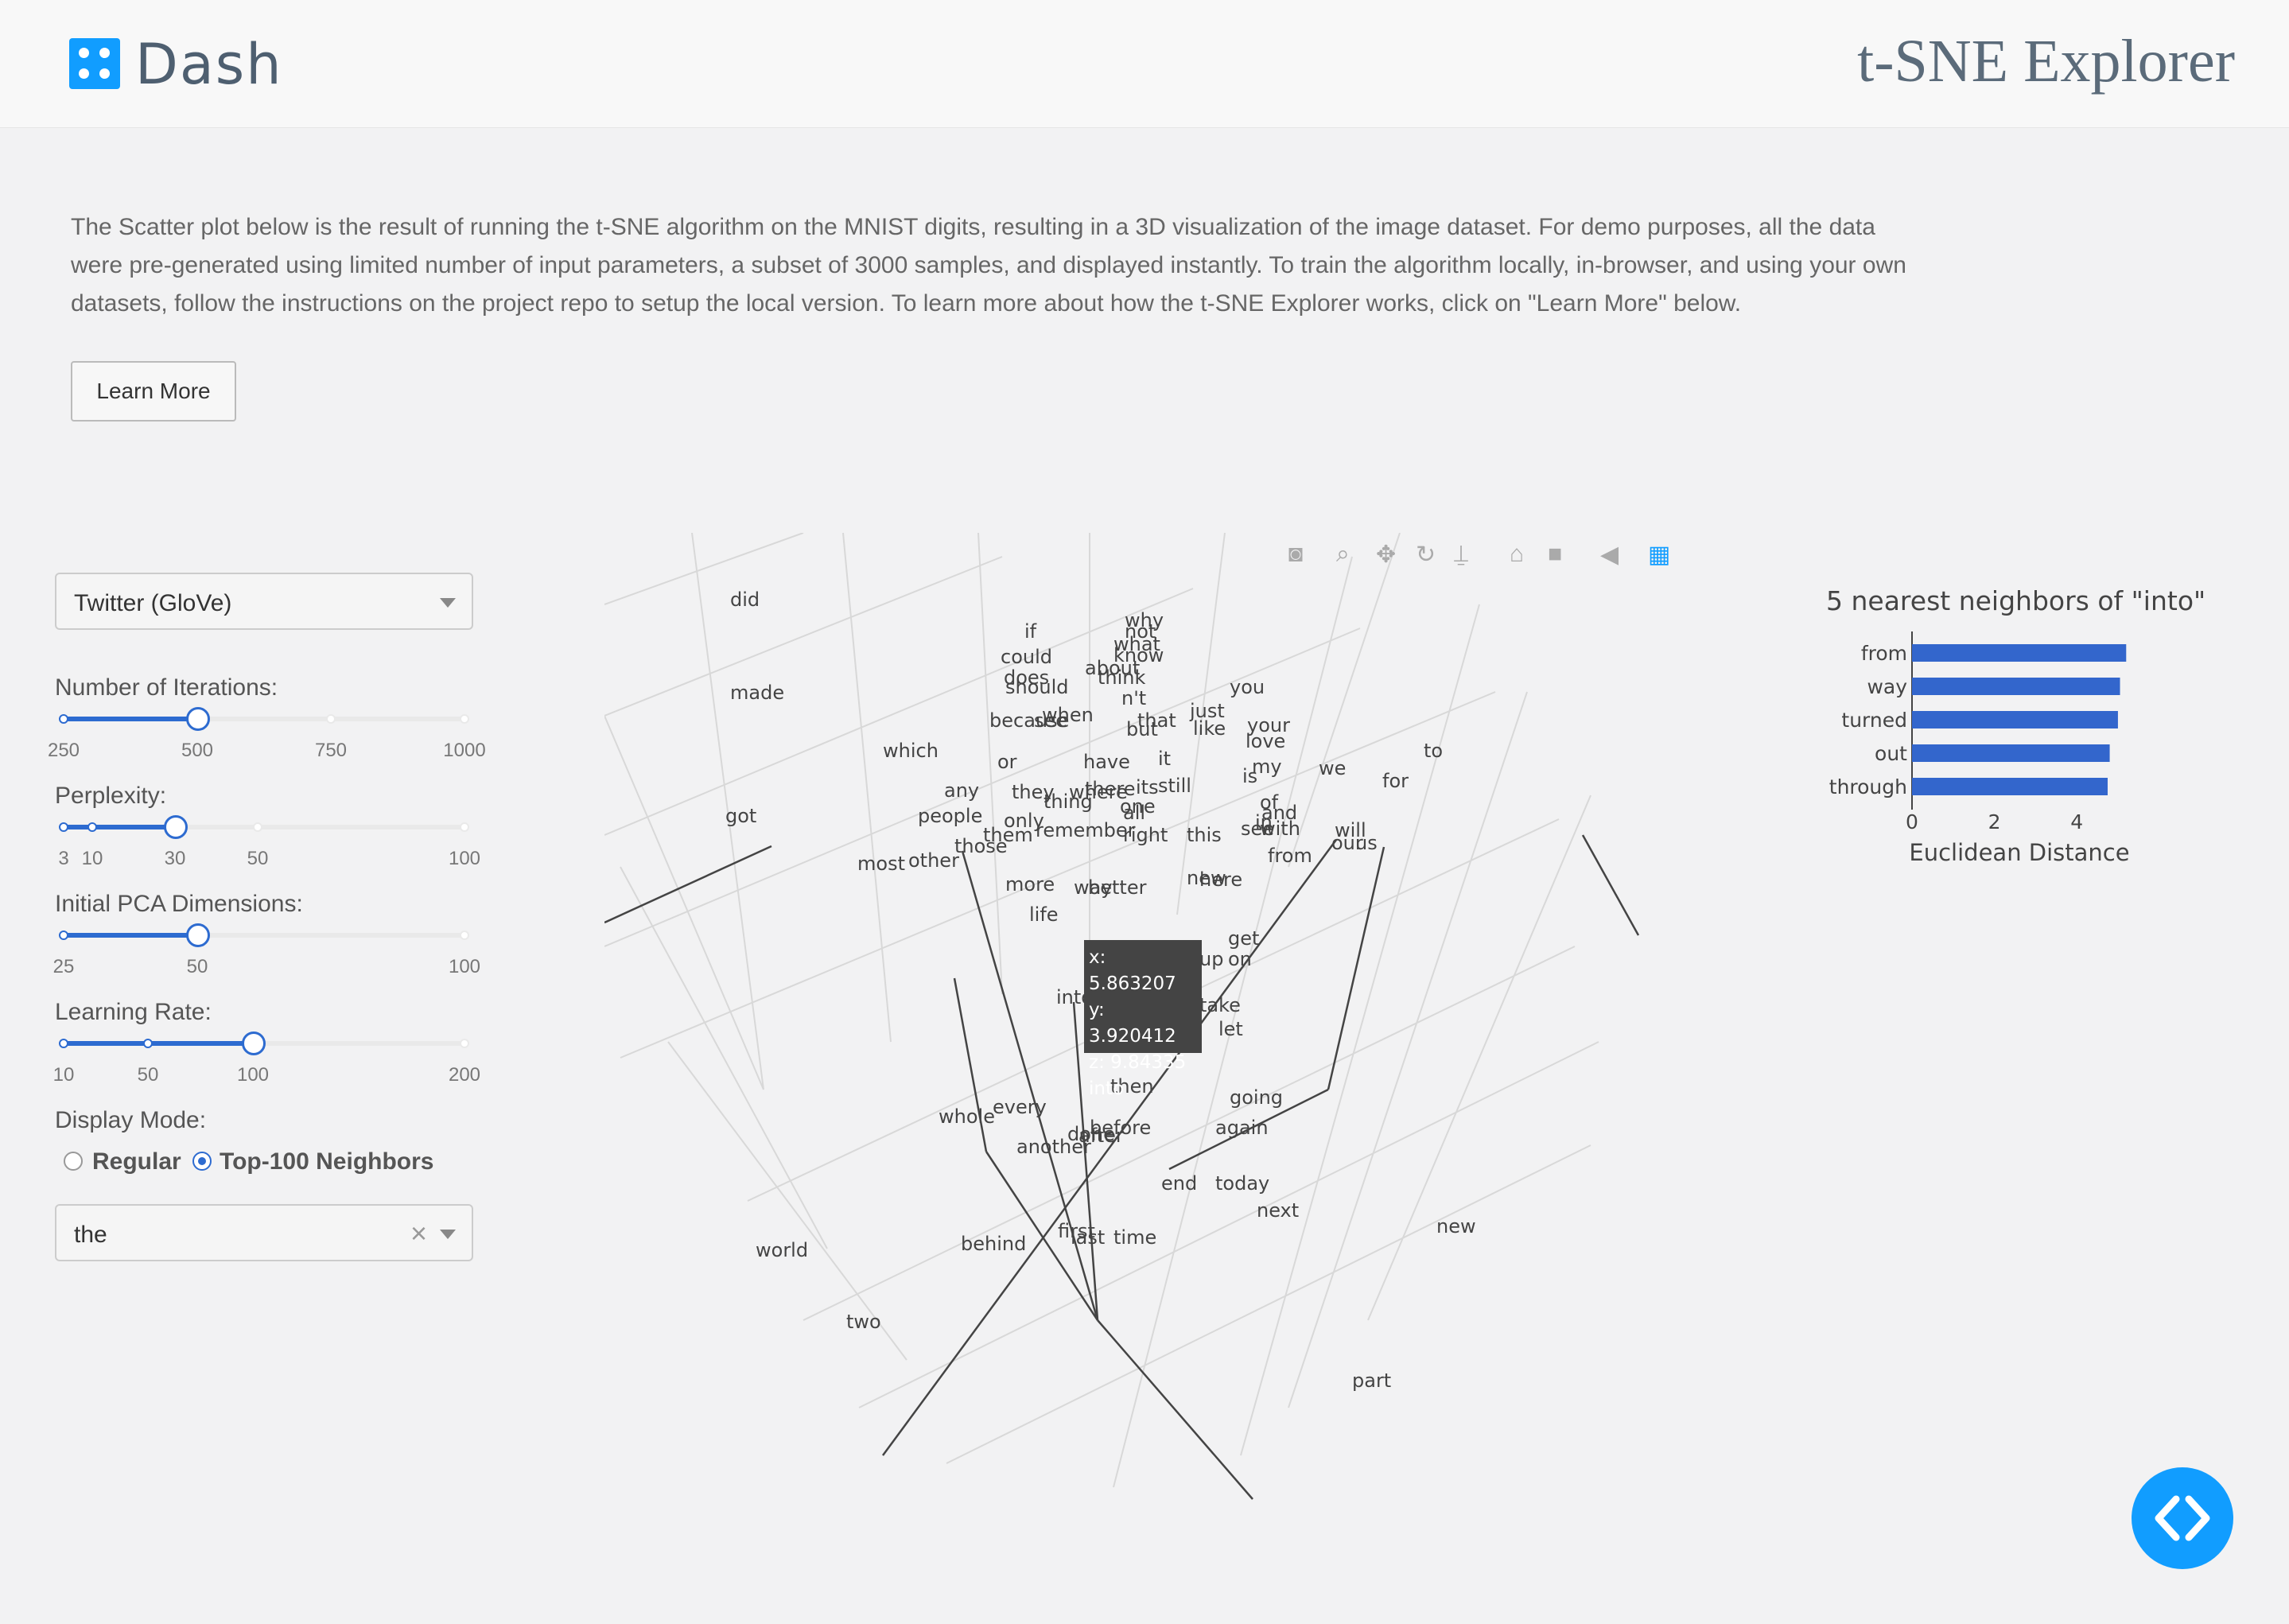  I want to click on iterations-slider, so click(264, 719).